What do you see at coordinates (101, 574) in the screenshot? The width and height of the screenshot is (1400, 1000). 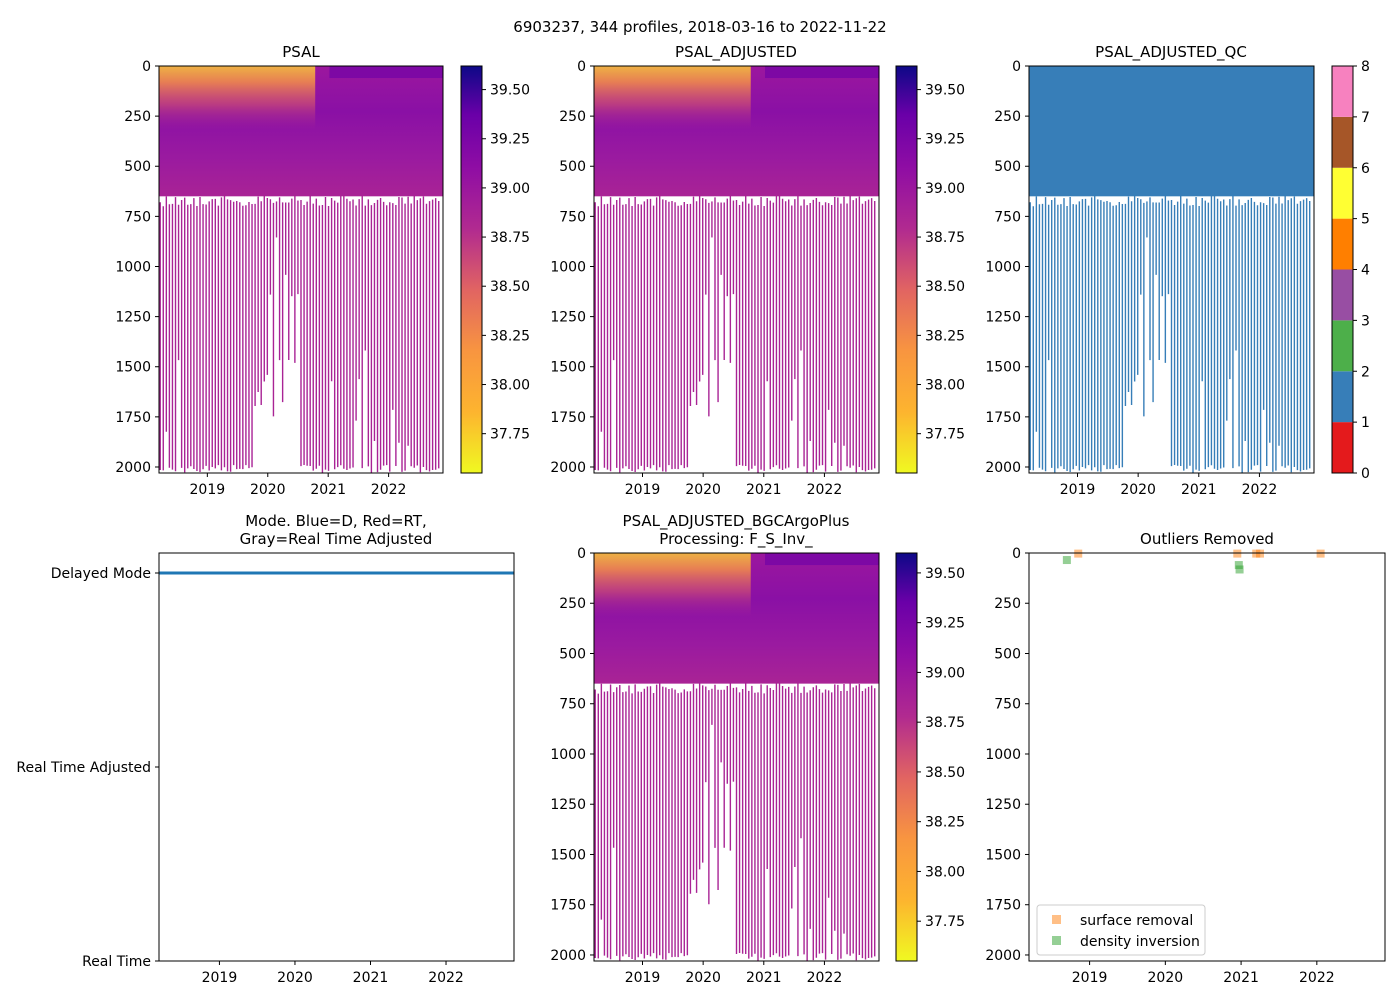 I see `y-tick-label: Delayed Mode` at bounding box center [101, 574].